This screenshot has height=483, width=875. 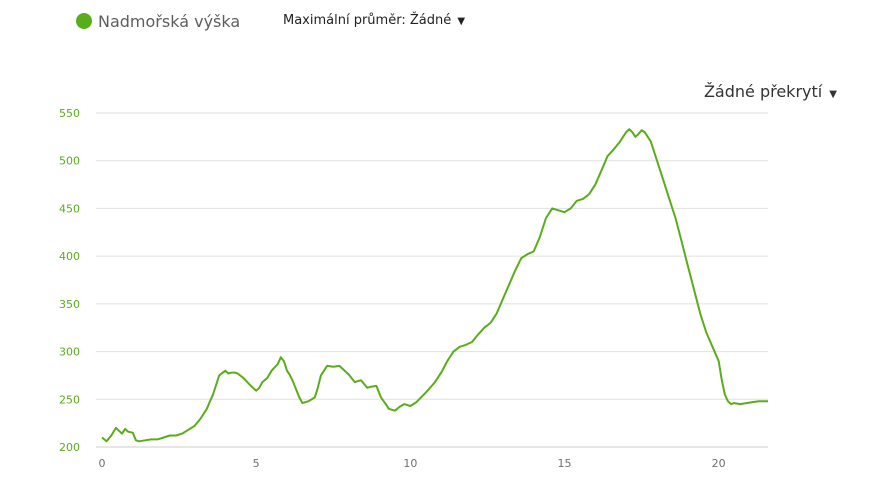 What do you see at coordinates (69, 256) in the screenshot?
I see `y-tick-label: 400` at bounding box center [69, 256].